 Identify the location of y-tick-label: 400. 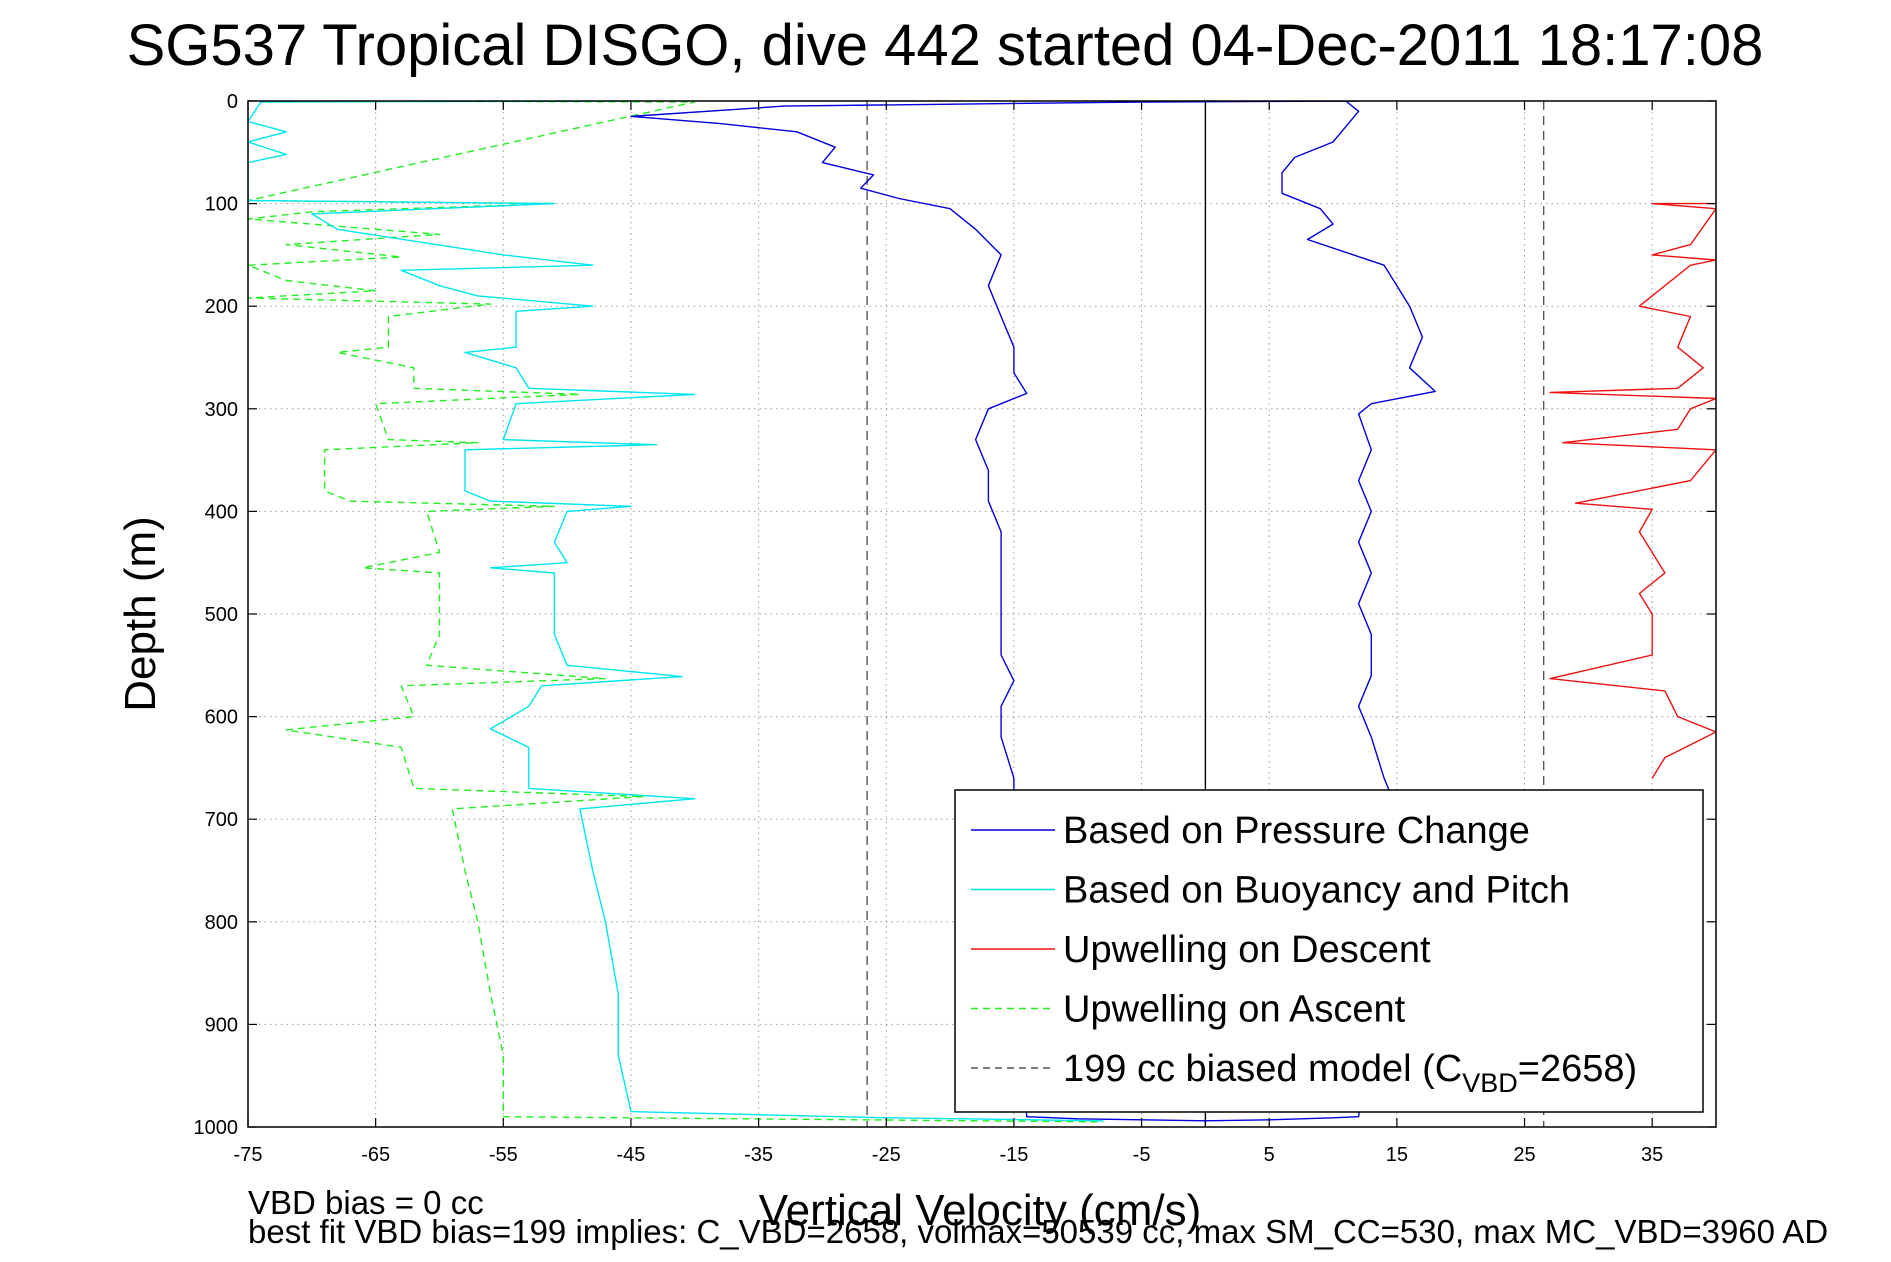
(221, 512).